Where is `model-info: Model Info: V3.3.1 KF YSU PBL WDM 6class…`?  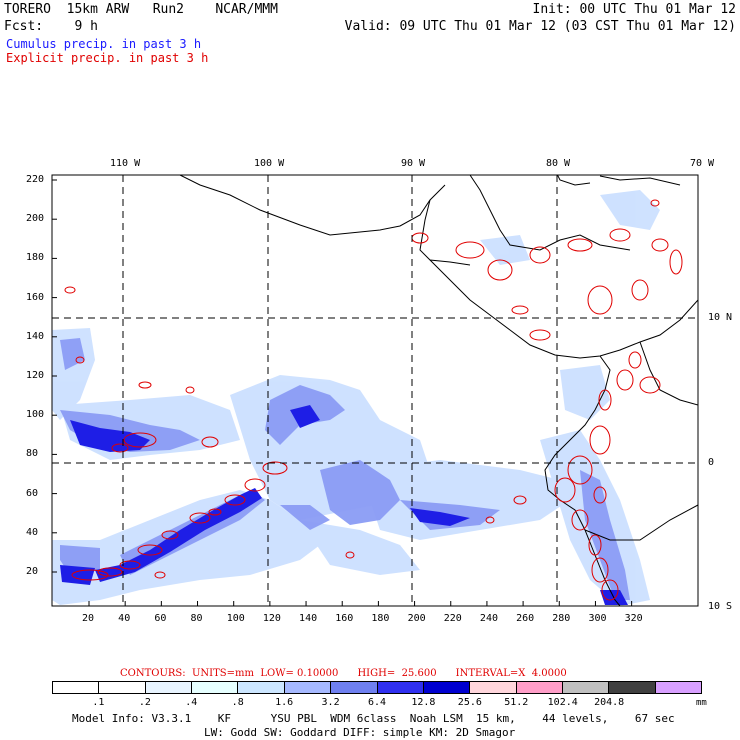 model-info: Model Info: V3.3.1 KF YSU PBL WDM 6class… is located at coordinates (373, 718).